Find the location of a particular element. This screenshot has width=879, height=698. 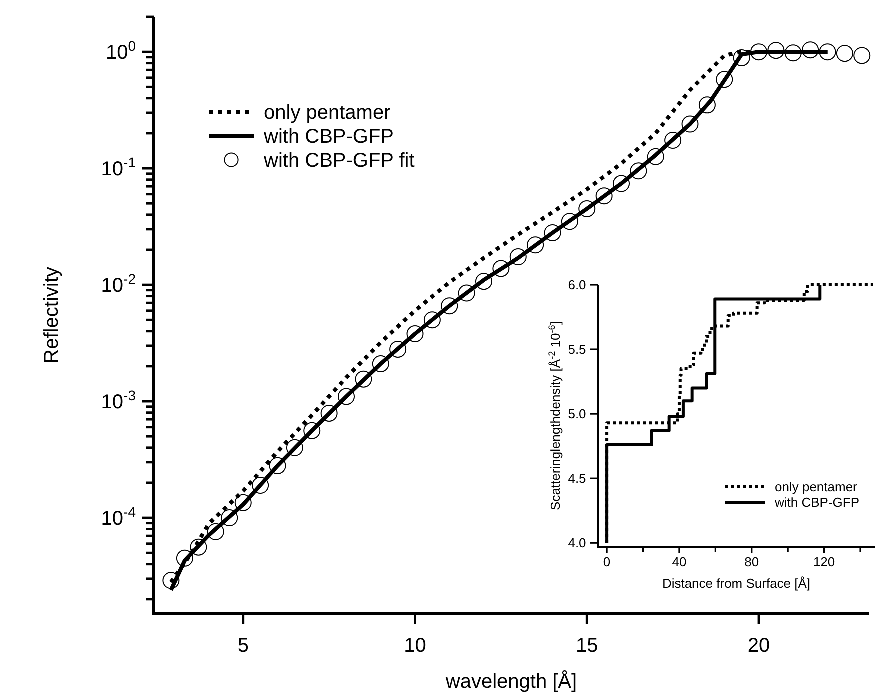

y-tick-label: 4.5 is located at coordinates (577, 478).